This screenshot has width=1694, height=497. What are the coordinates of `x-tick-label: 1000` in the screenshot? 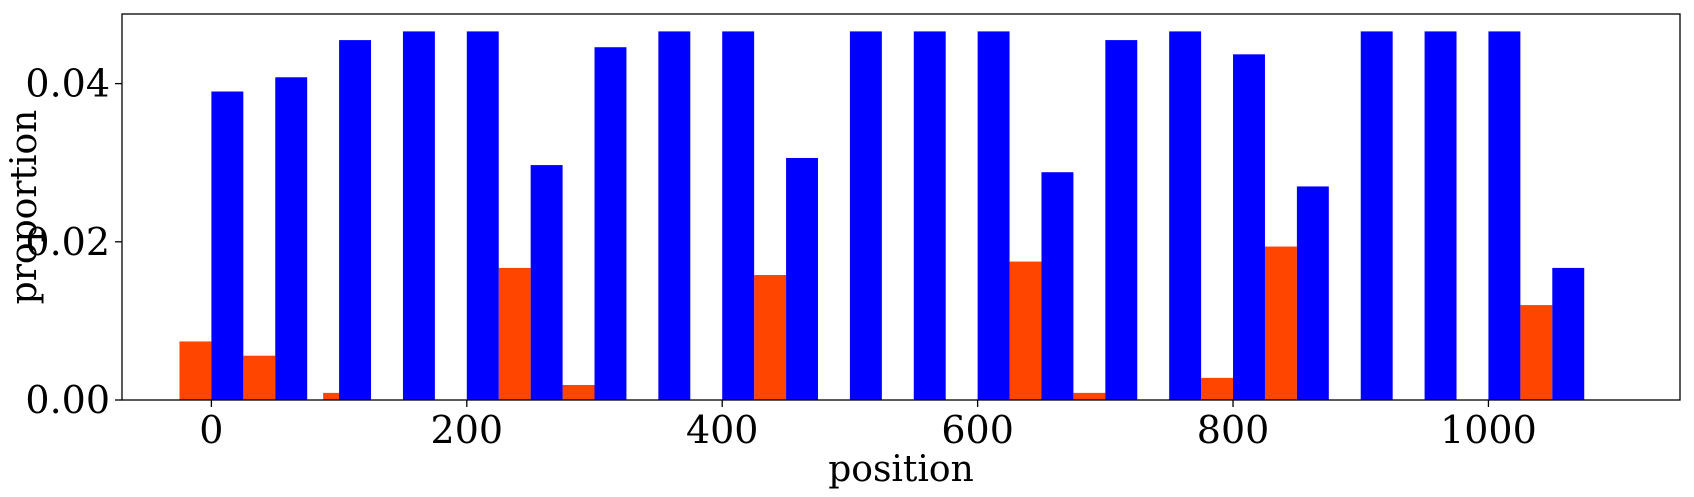 It's located at (1488, 430).